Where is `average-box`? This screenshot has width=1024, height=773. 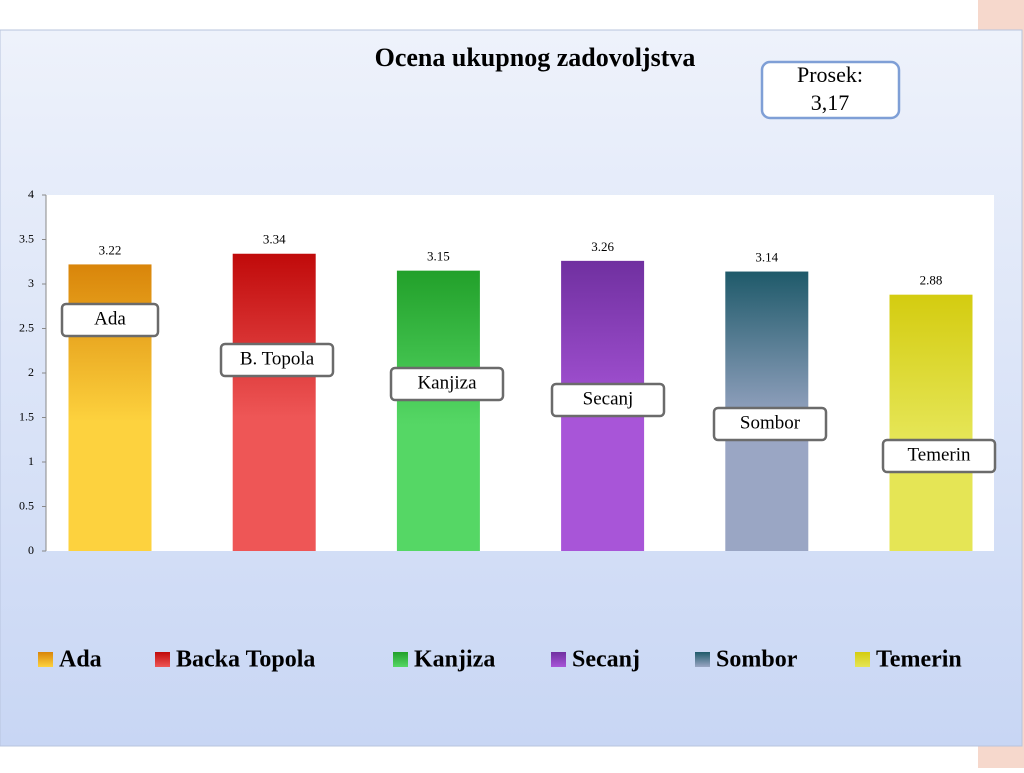
average-box is located at coordinates (830, 90).